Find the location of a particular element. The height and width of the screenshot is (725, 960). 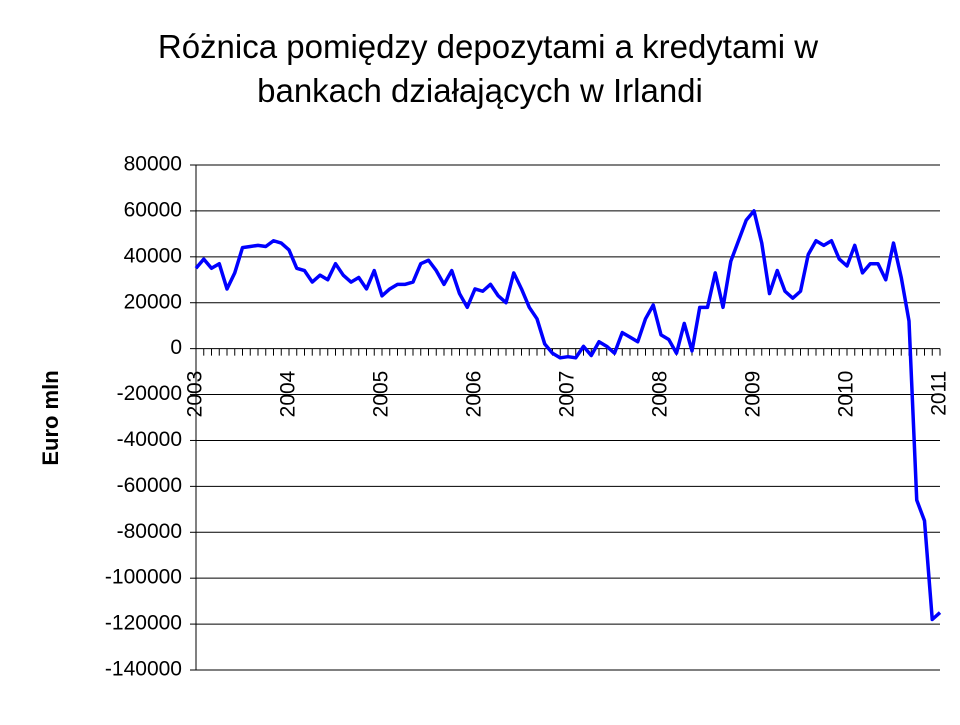

x-tick-label: 2011 is located at coordinates (939, 393).